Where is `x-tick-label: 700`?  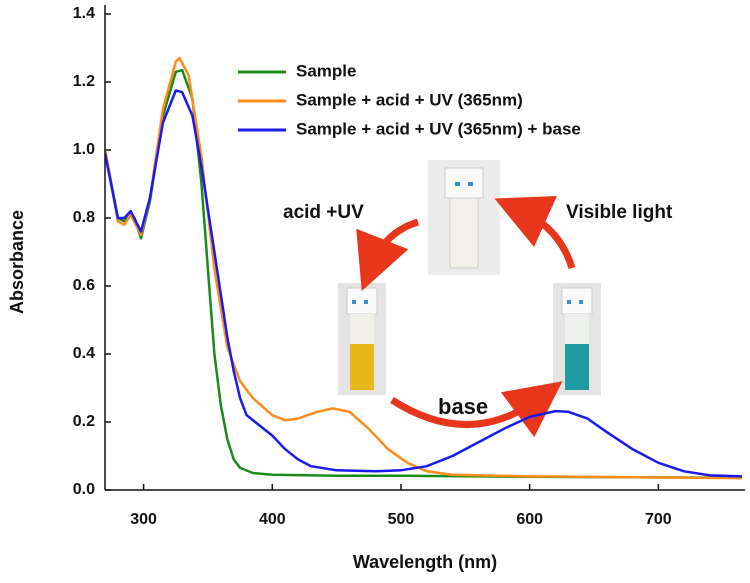 x-tick-label: 700 is located at coordinates (658, 519).